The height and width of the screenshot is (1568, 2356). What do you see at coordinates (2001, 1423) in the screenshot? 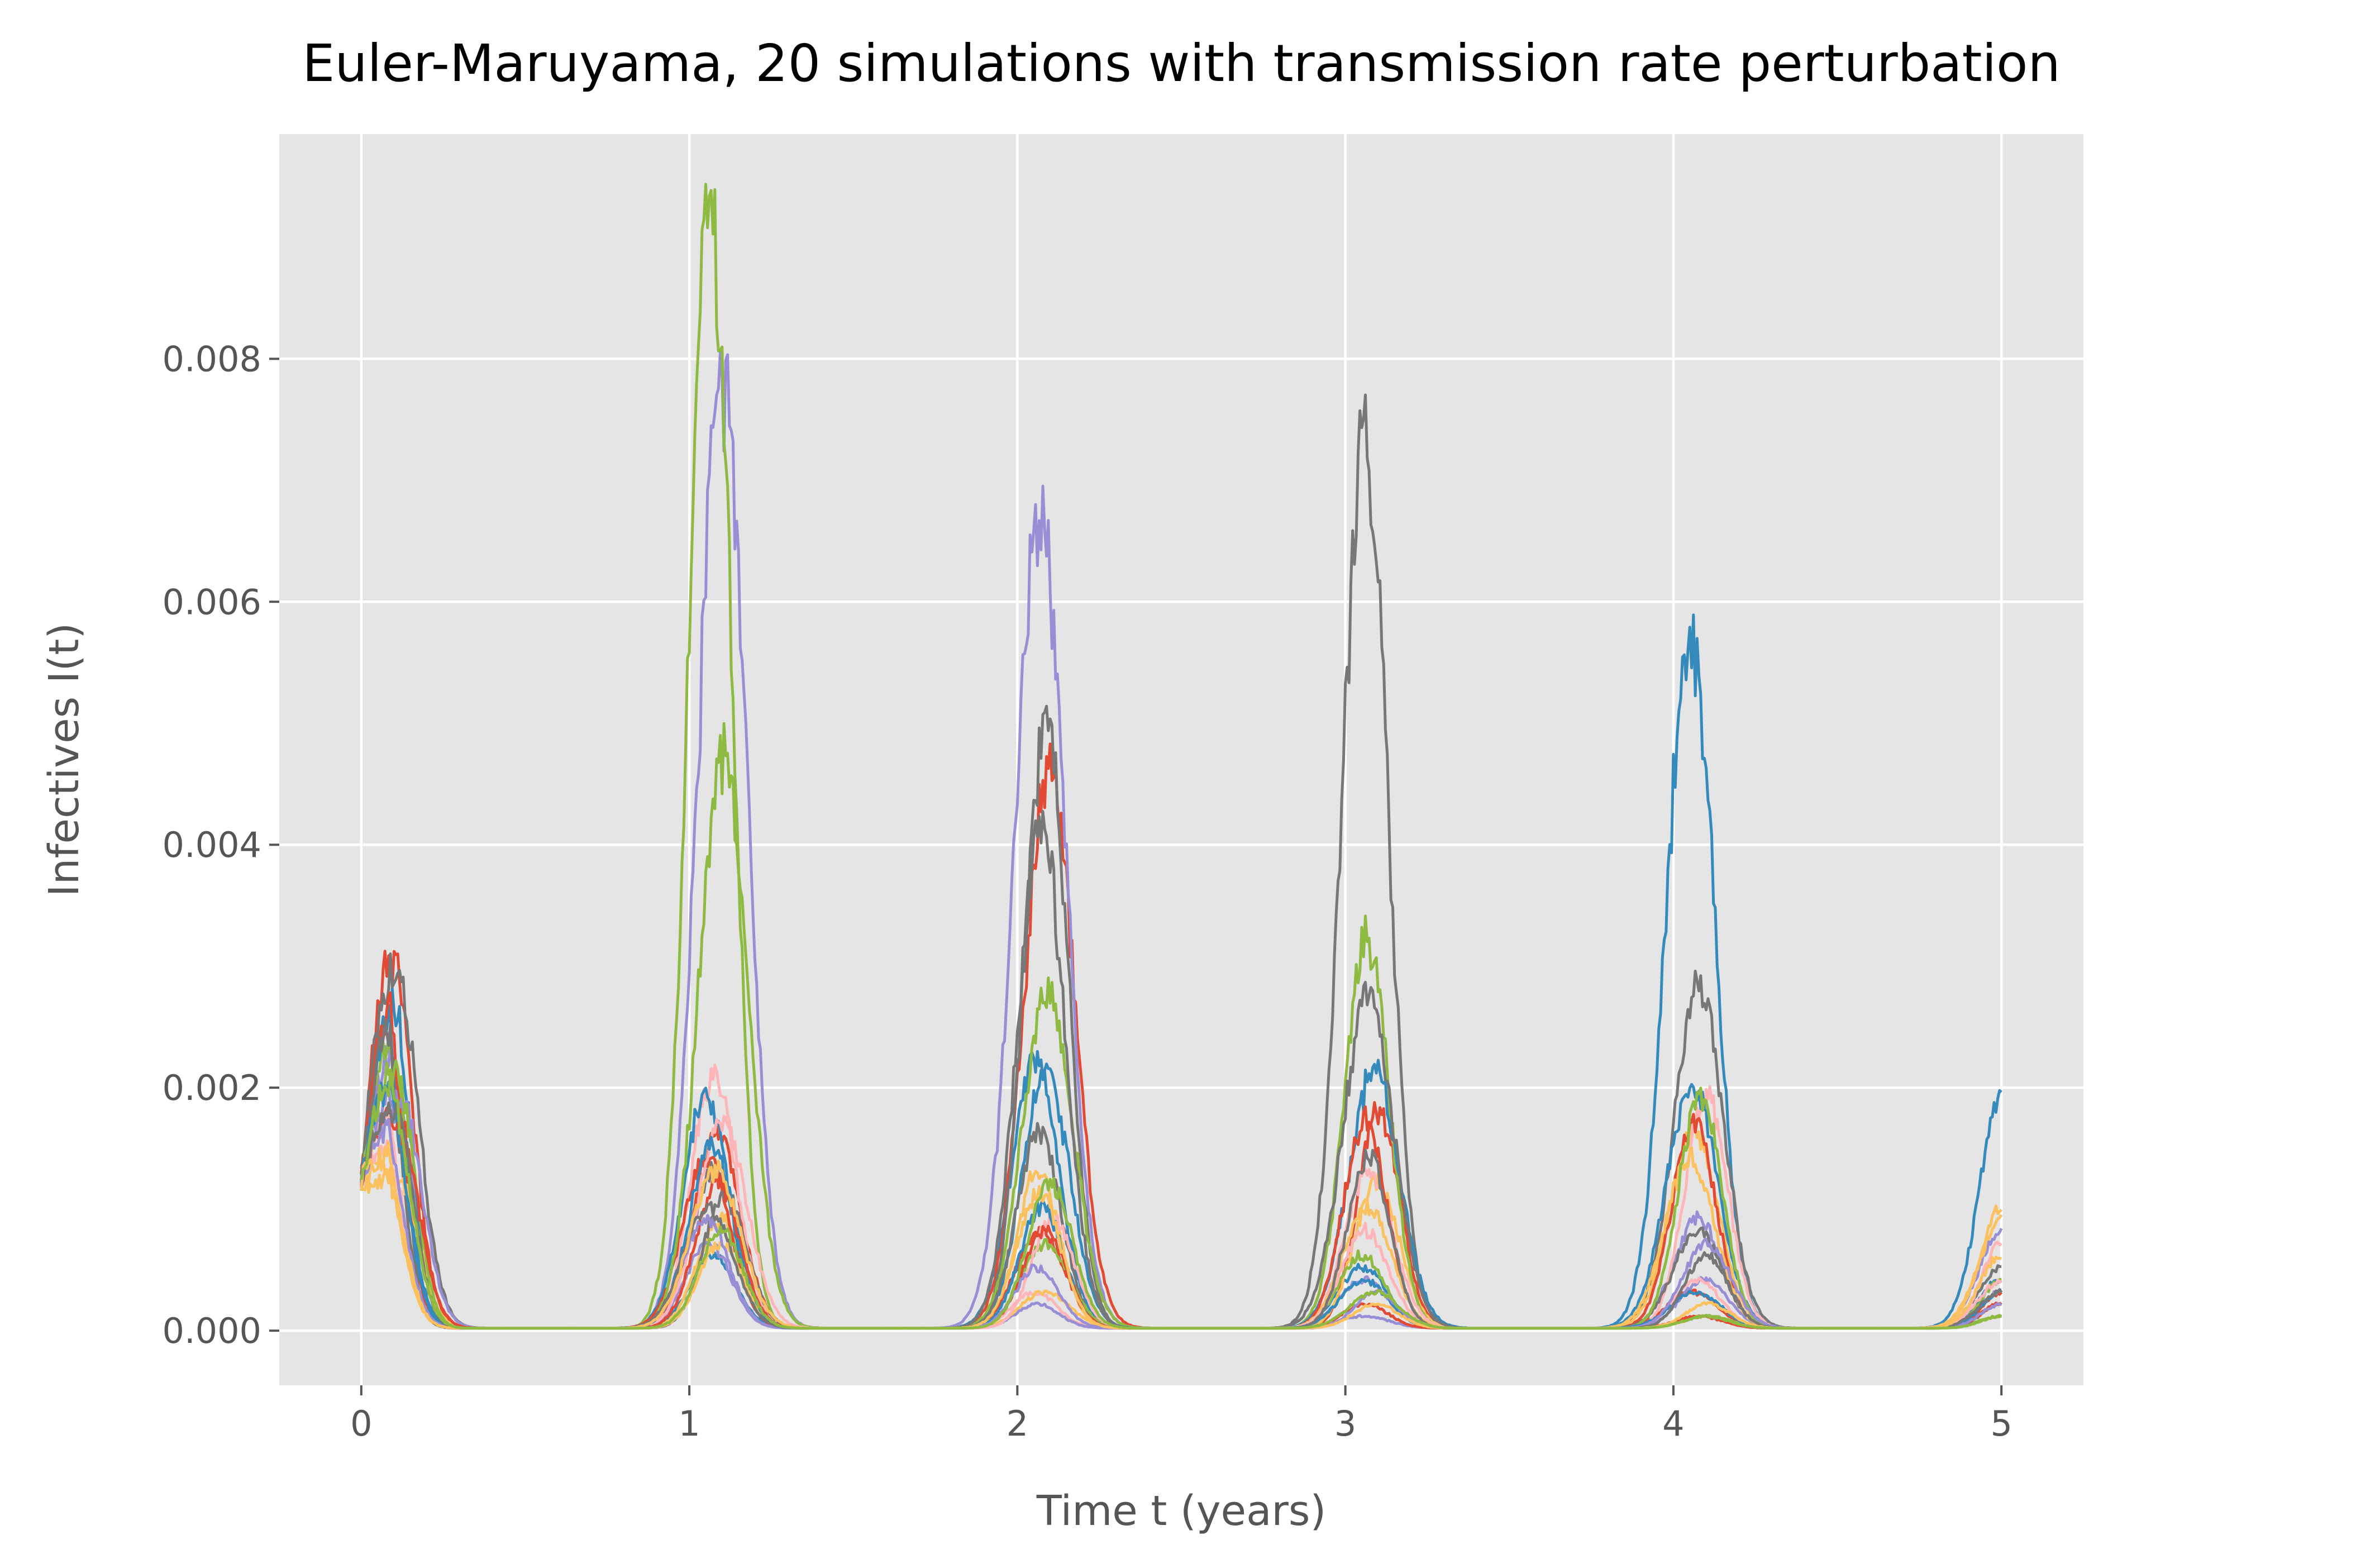
I see `x-tick-label: 5` at bounding box center [2001, 1423].